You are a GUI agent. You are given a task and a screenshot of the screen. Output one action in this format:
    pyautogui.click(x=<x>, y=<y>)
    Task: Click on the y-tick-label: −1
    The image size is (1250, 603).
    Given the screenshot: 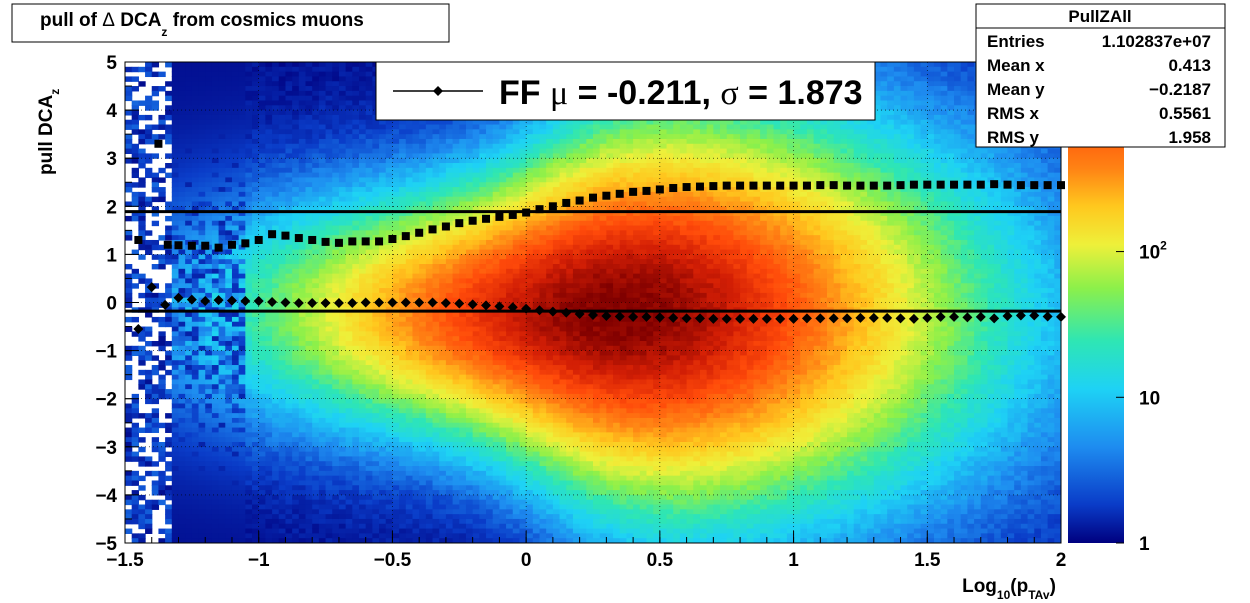 What is the action you would take?
    pyautogui.click(x=106, y=352)
    